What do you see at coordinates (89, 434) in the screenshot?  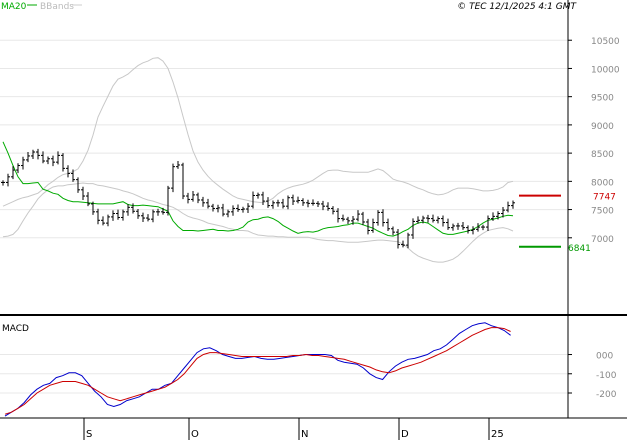 I see `x-tick-label: S` at bounding box center [89, 434].